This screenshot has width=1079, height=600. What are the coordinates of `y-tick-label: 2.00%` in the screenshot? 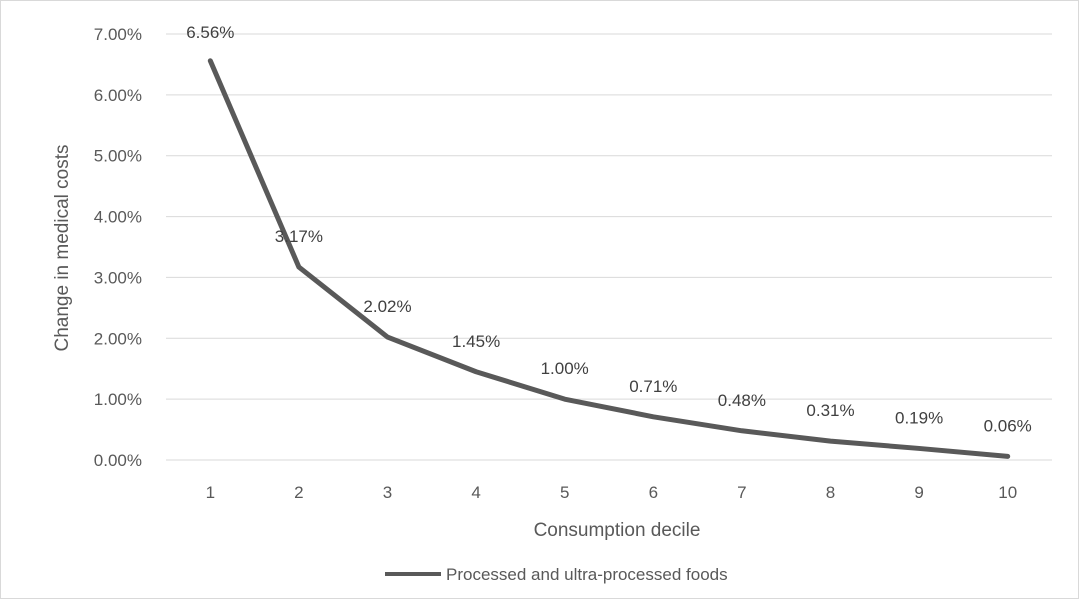 It's located at (118, 338).